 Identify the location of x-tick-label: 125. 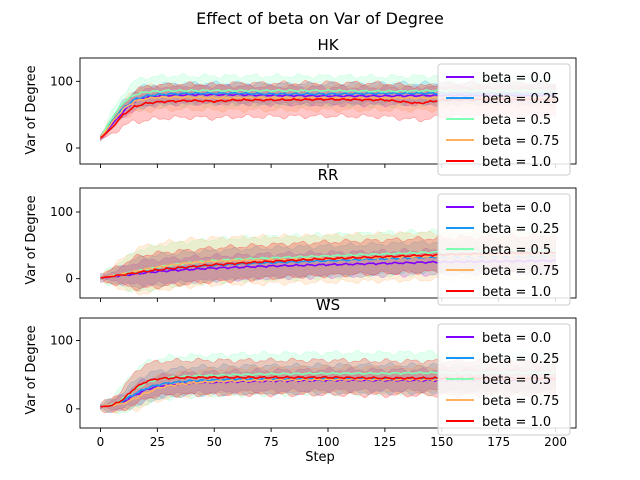
(384, 442).